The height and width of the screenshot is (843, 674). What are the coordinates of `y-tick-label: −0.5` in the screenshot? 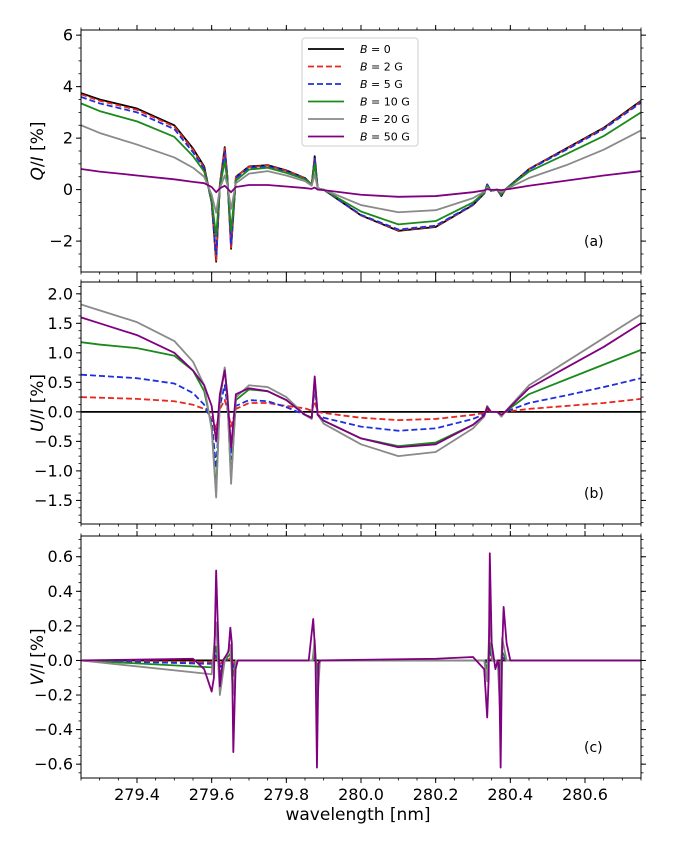 It's located at (53, 441).